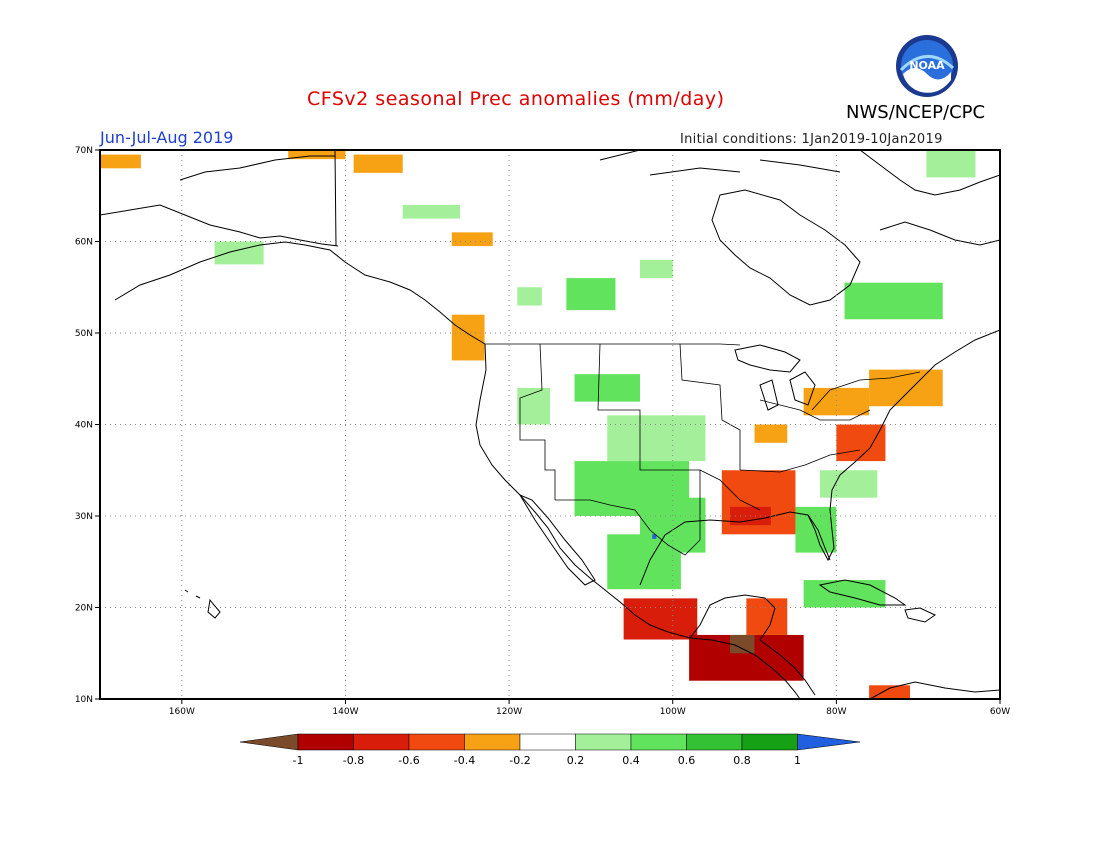 This screenshot has width=1100, height=850. Describe the element at coordinates (120, 161) in the screenshot. I see `anomaly-region-alaska-northwest` at that location.